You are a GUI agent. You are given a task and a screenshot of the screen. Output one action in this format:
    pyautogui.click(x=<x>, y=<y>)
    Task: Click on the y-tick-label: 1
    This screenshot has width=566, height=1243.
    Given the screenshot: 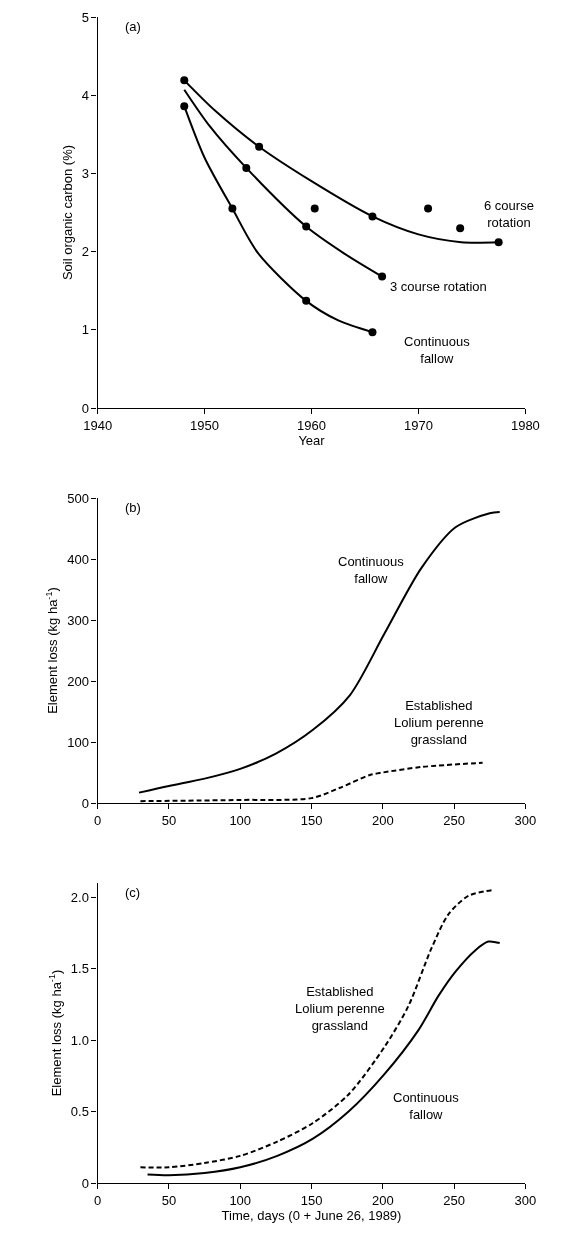 What is the action you would take?
    pyautogui.click(x=85, y=330)
    